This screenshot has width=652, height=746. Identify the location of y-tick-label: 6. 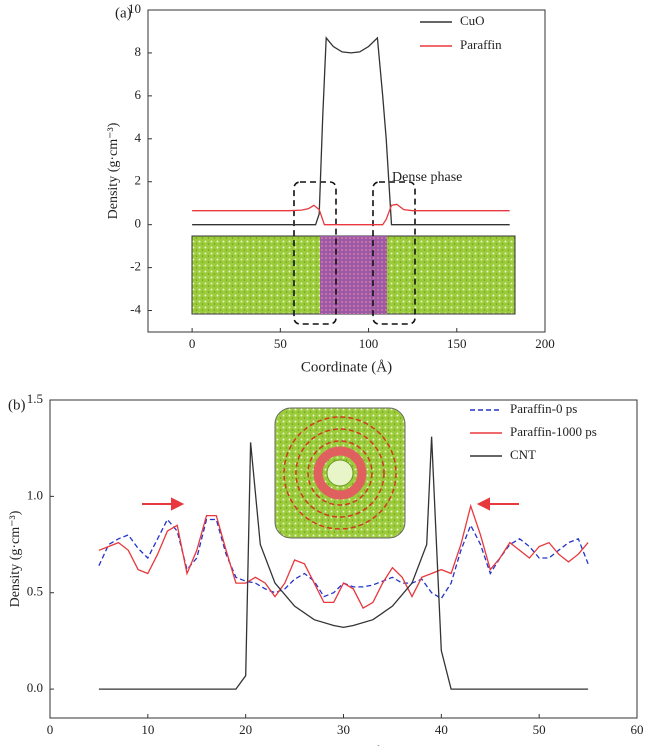
(138, 94).